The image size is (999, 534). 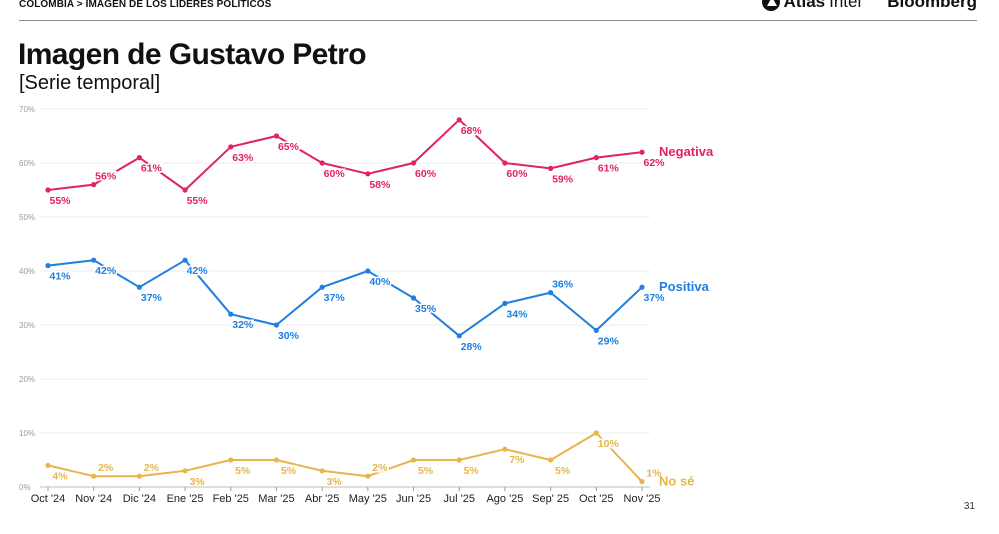 I want to click on data-label: 29%, so click(x=609, y=341).